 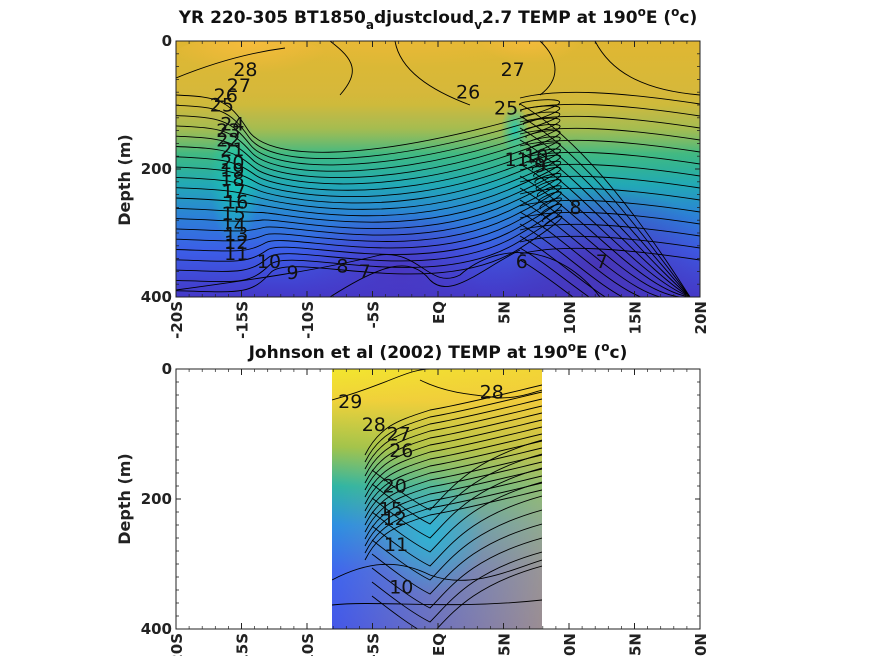 I want to click on contour-label: 6, so click(x=522, y=262).